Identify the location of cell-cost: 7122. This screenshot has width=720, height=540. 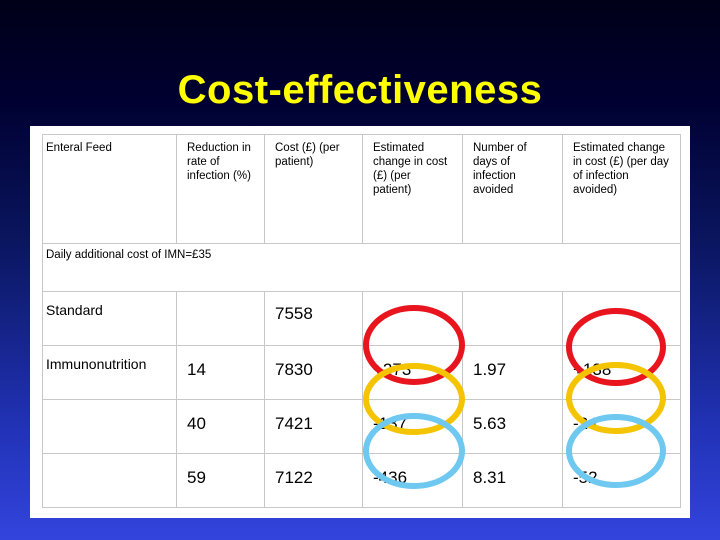
(313, 480).